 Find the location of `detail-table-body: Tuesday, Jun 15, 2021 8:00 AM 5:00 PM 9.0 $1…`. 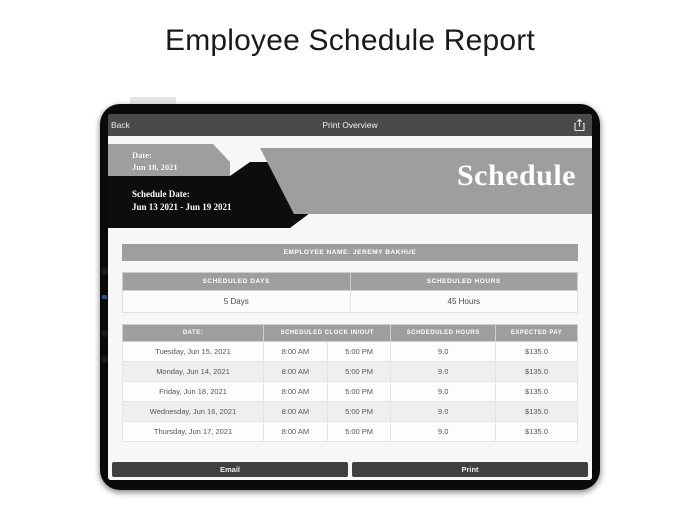

detail-table-body: Tuesday, Jun 15, 2021 8:00 AM 5:00 PM 9.0 $1… is located at coordinates (349, 391).